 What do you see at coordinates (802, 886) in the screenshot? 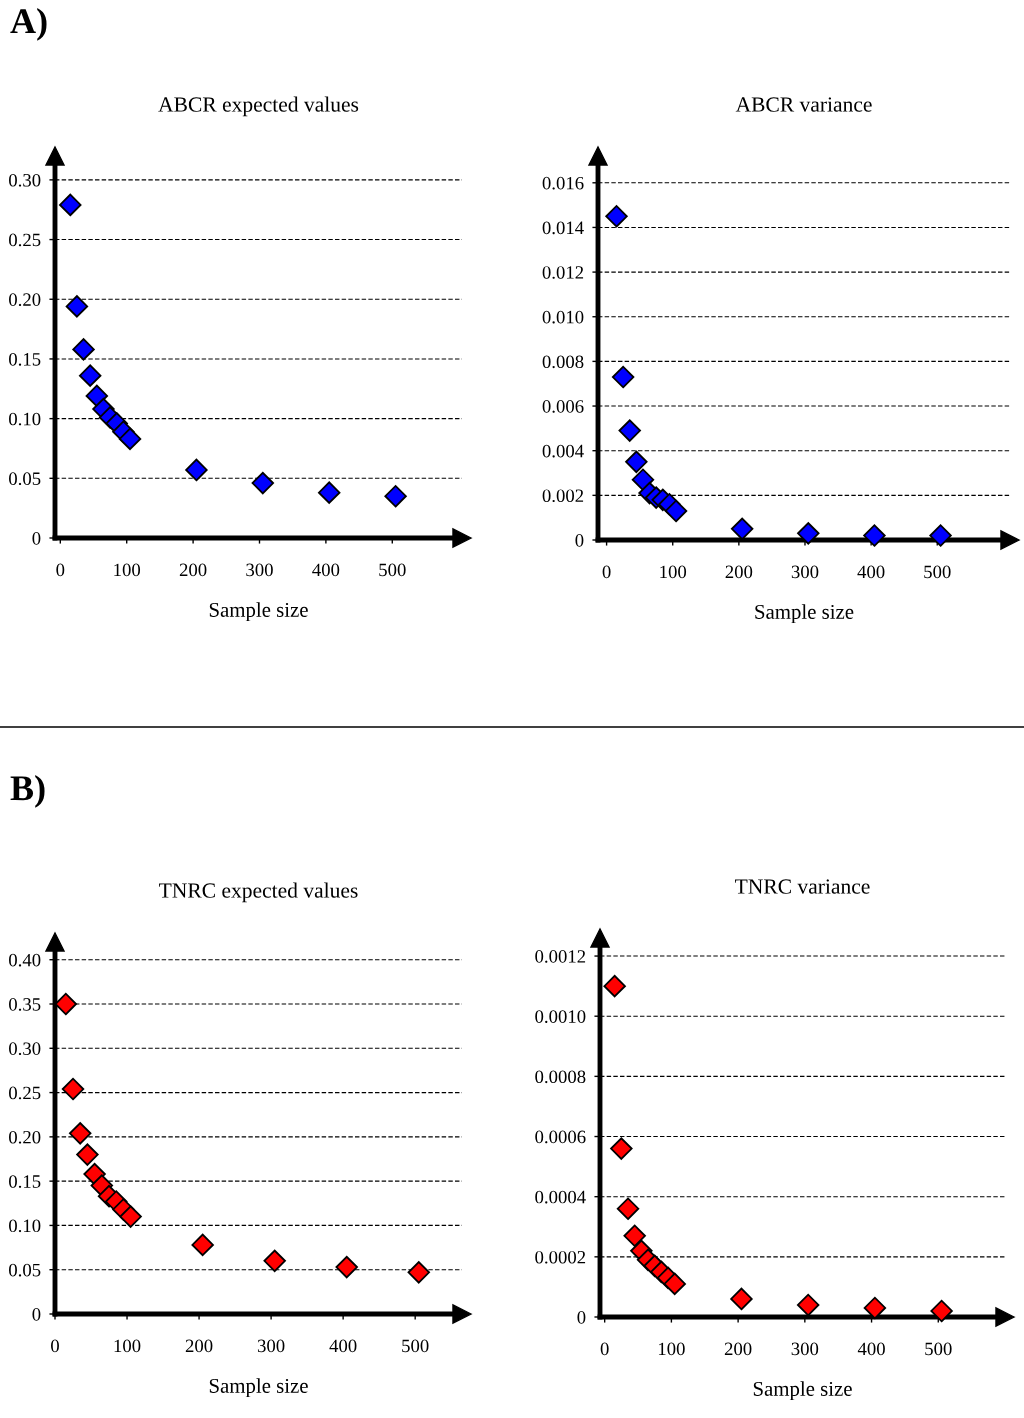
I see `chart-title: TNRC variance` at bounding box center [802, 886].